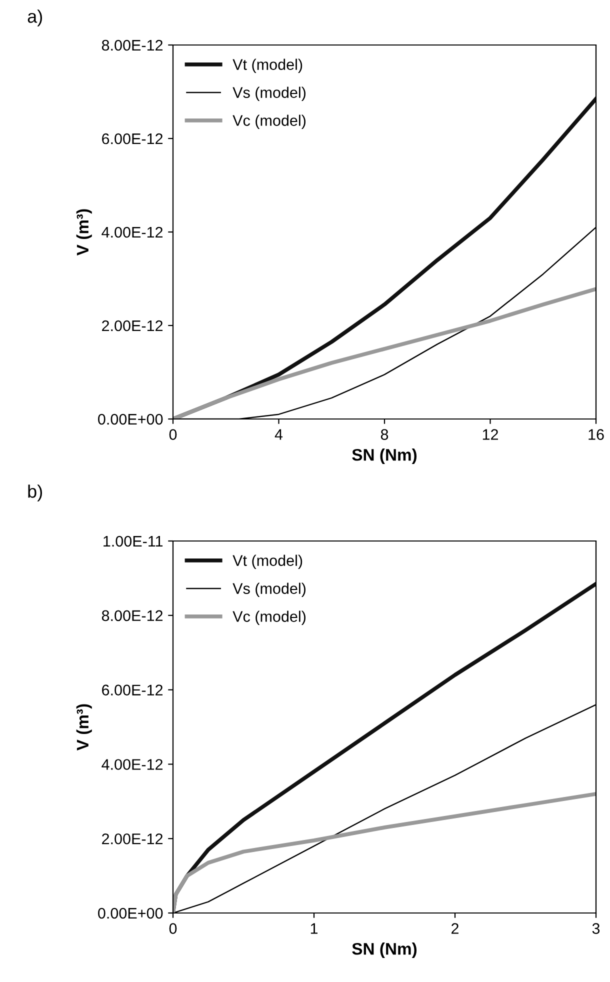 This screenshot has width=610, height=982. I want to click on chart-title: a), so click(35, 18).